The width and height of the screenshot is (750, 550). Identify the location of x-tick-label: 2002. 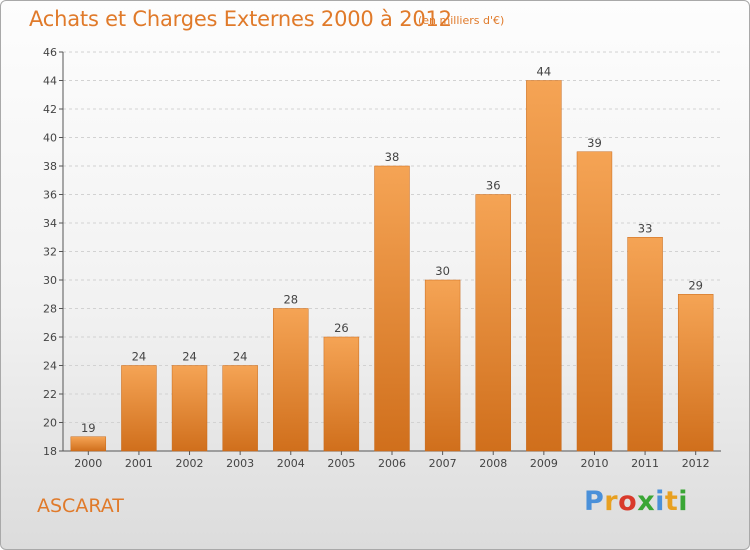
(190, 463).